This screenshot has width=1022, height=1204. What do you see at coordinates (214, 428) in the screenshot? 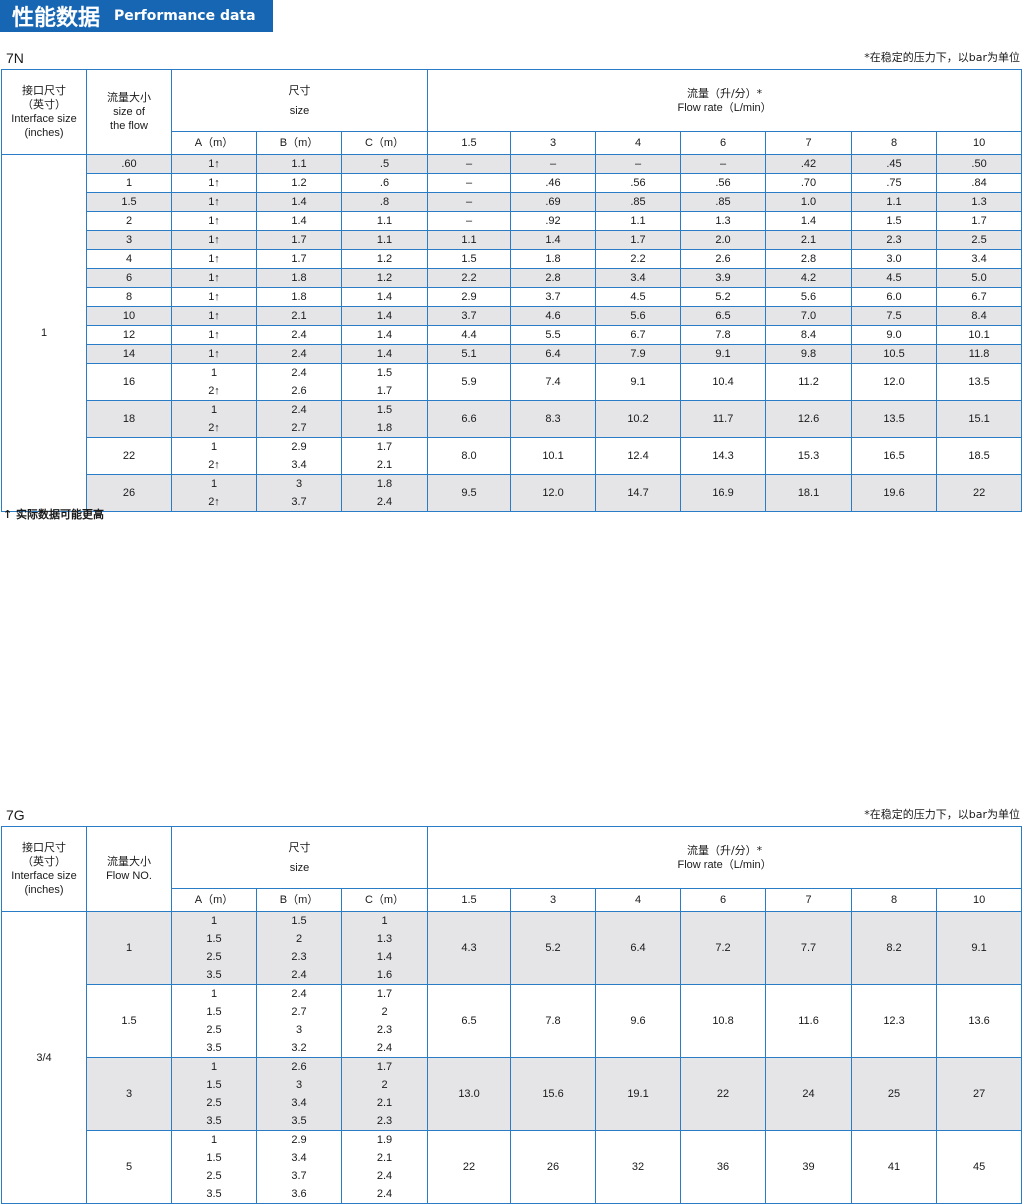
I see `dimension-line: 2↑` at bounding box center [214, 428].